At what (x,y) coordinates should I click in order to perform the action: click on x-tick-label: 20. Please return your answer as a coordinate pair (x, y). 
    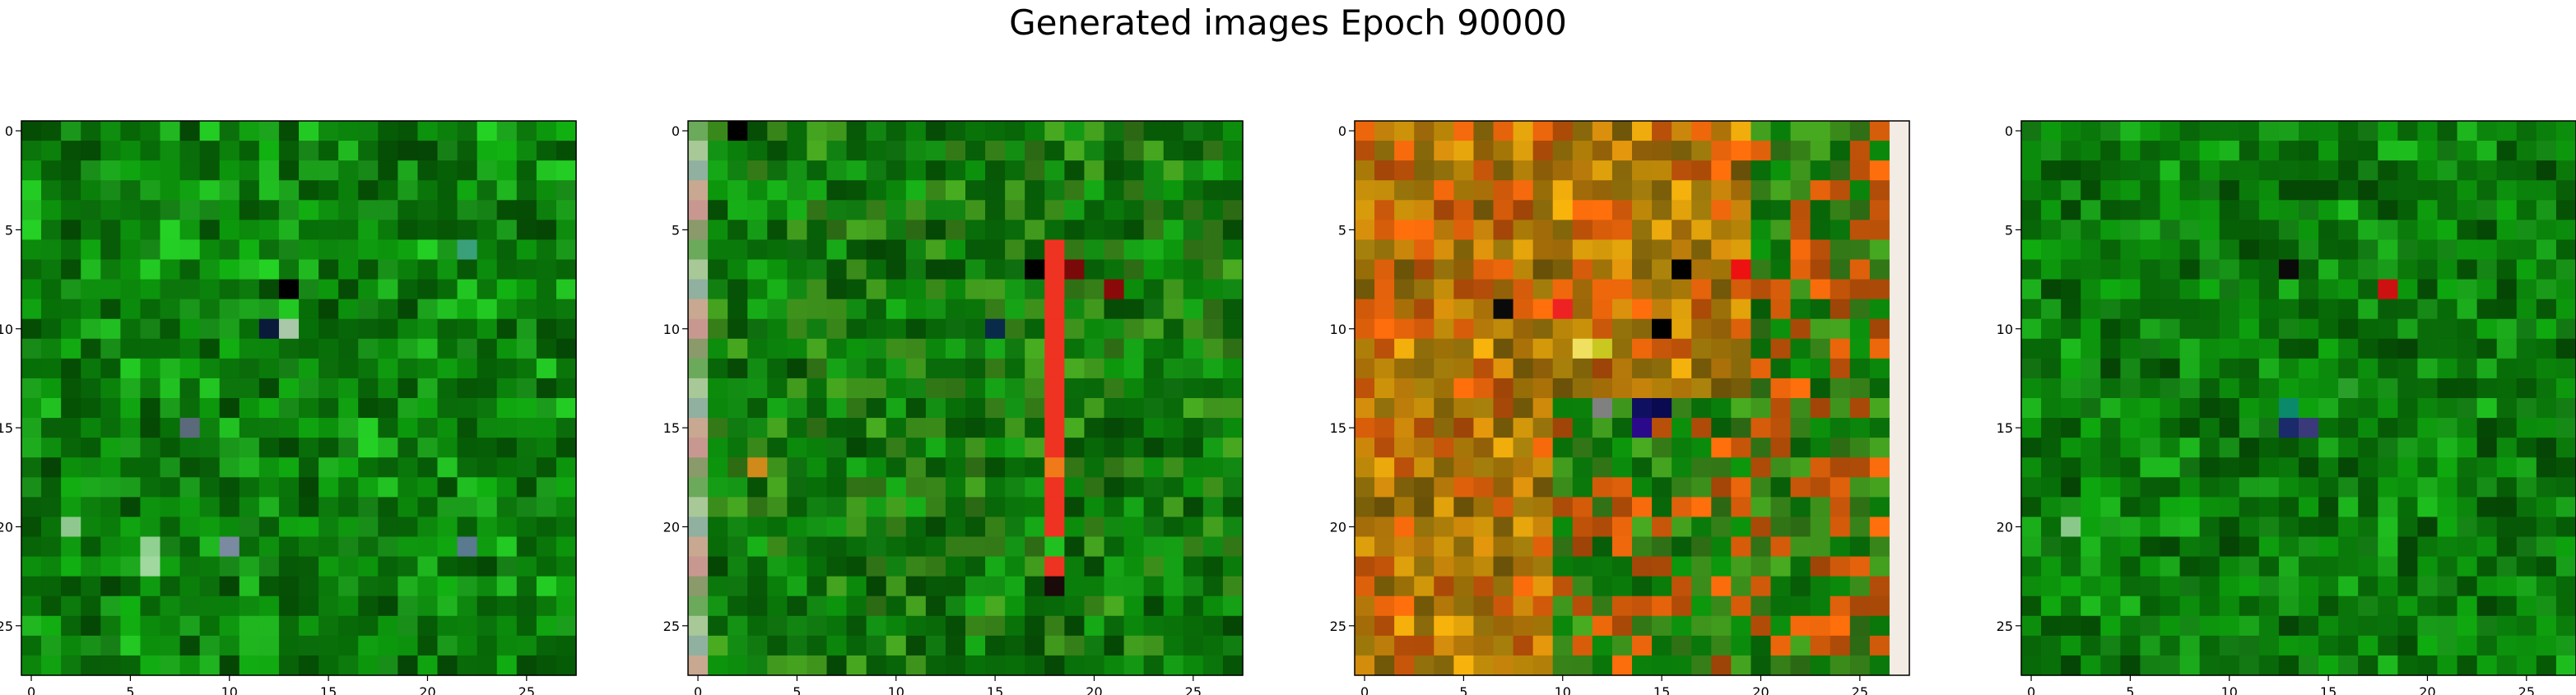
    Looking at the image, I should click on (1760, 689).